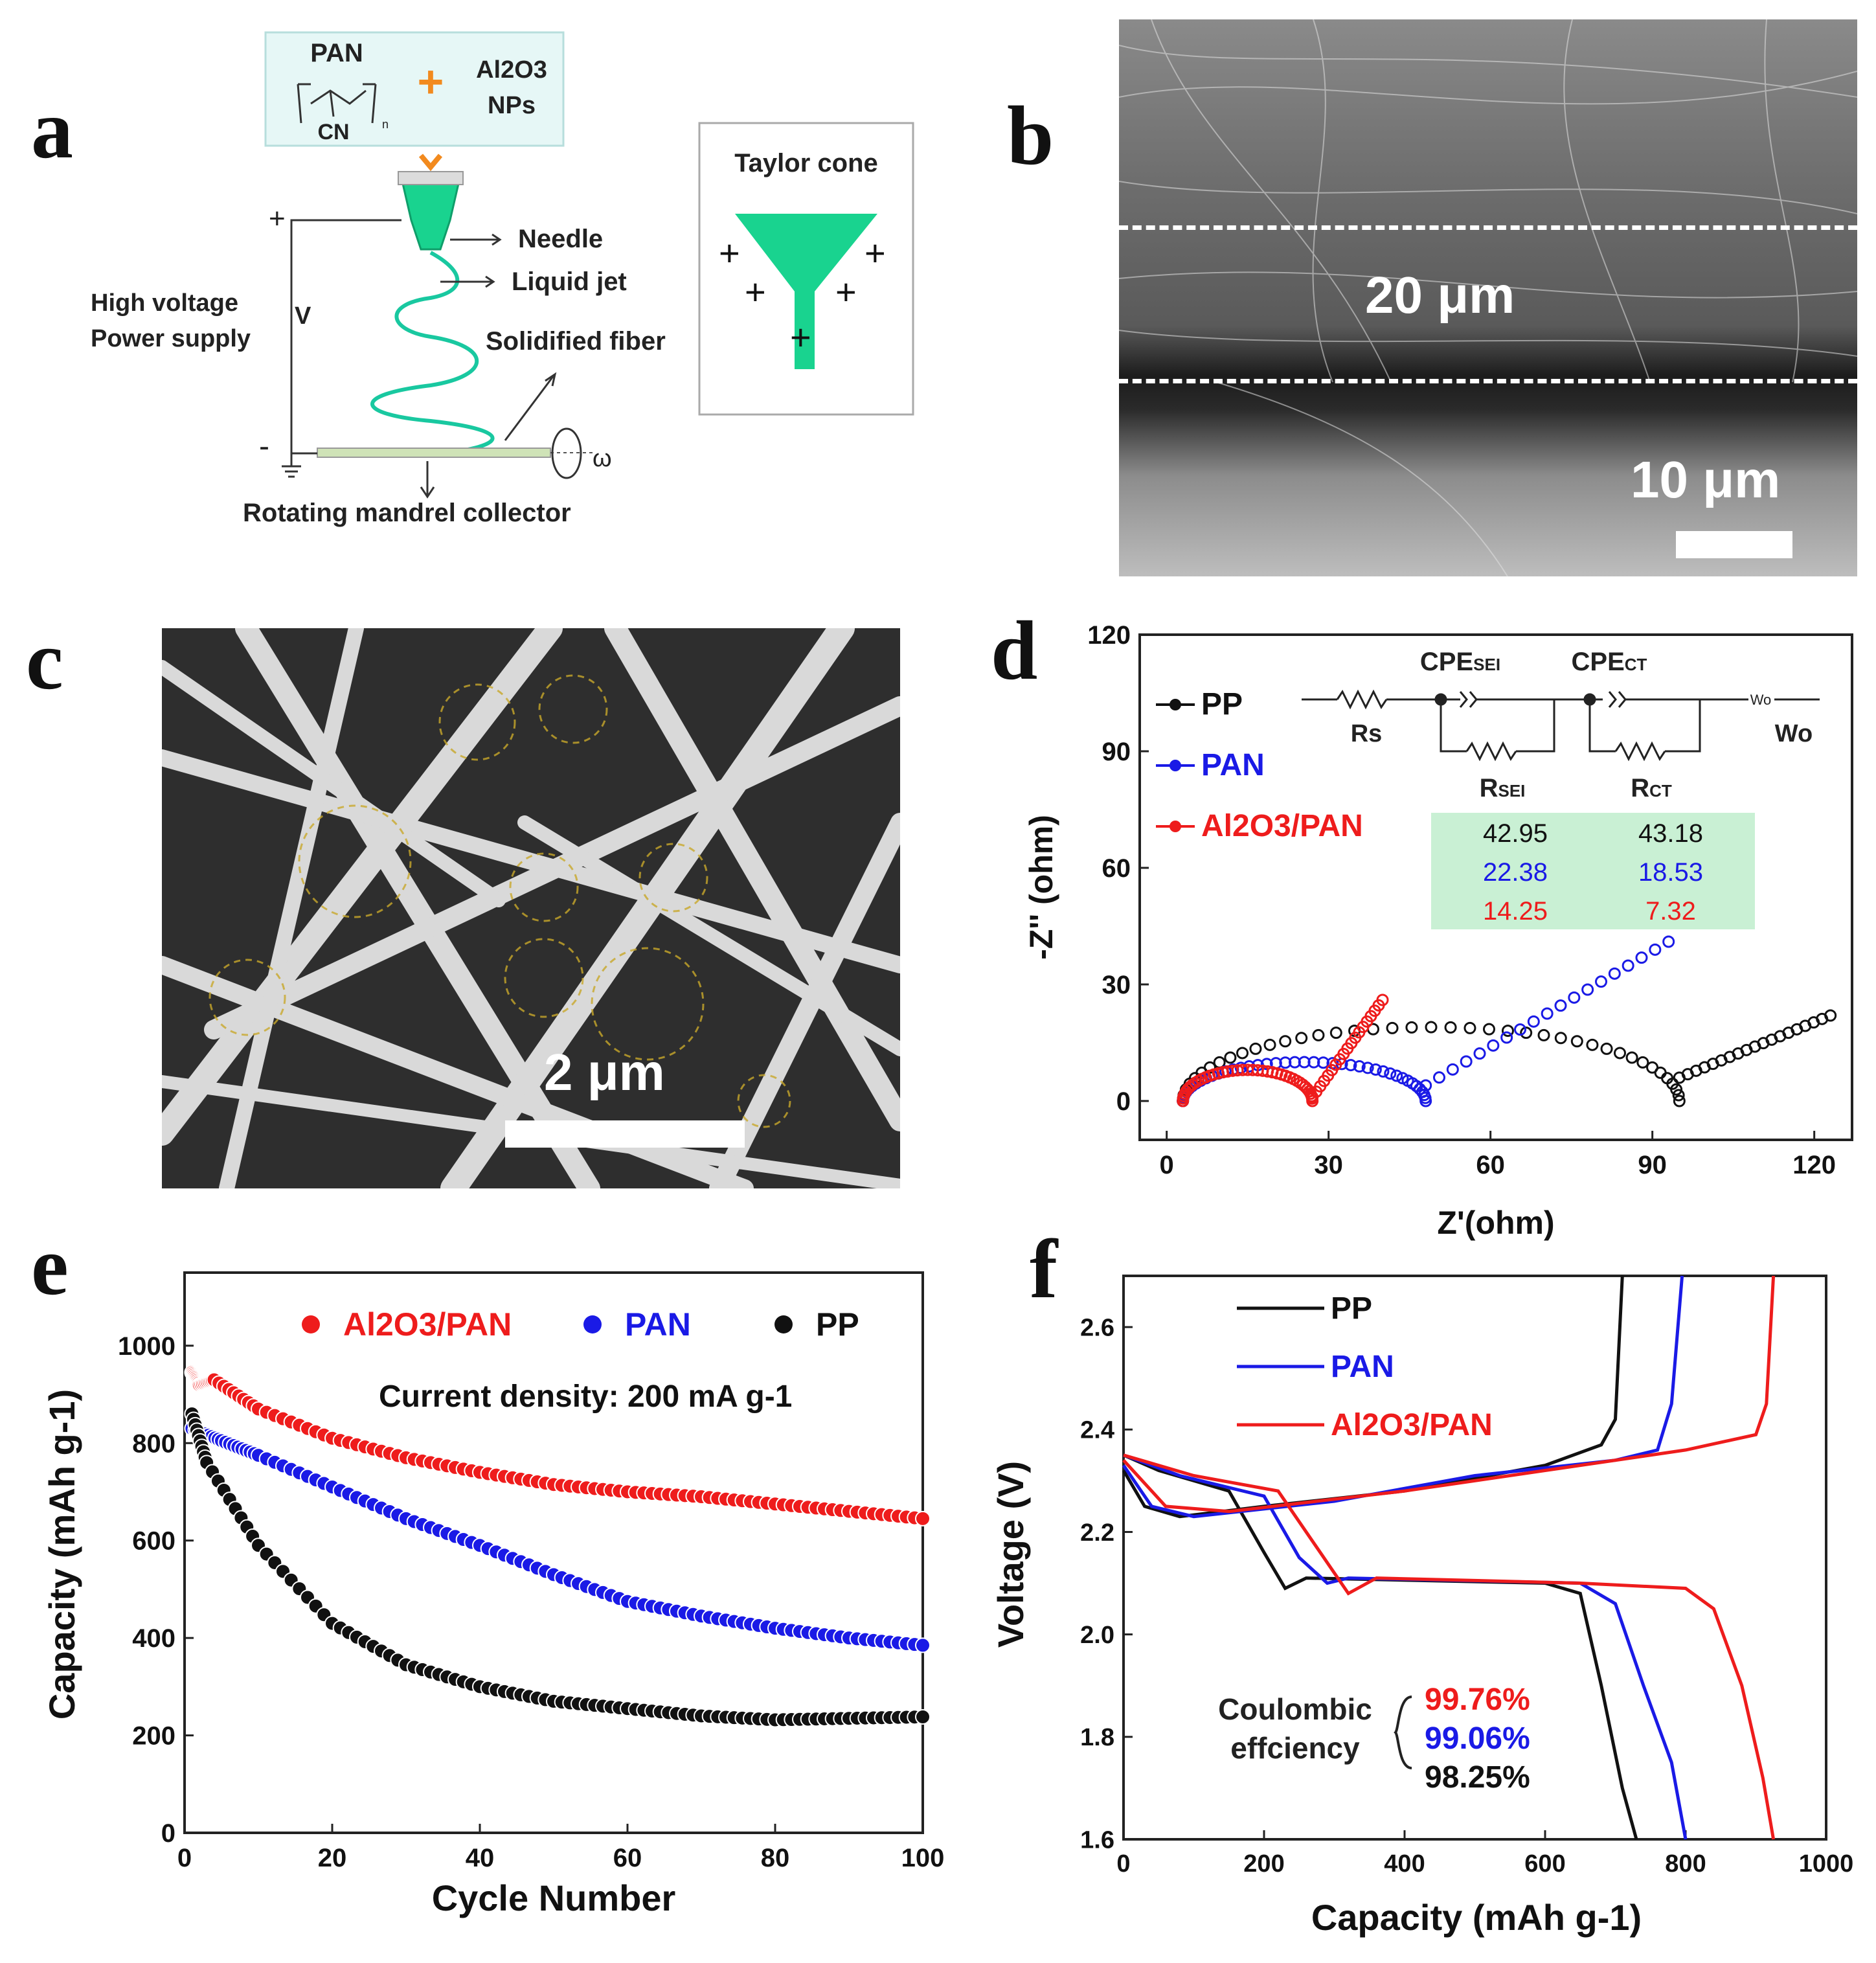 The height and width of the screenshot is (1963, 1876). Describe the element at coordinates (332, 1858) in the screenshot. I see `x-tick-label: 20` at that location.